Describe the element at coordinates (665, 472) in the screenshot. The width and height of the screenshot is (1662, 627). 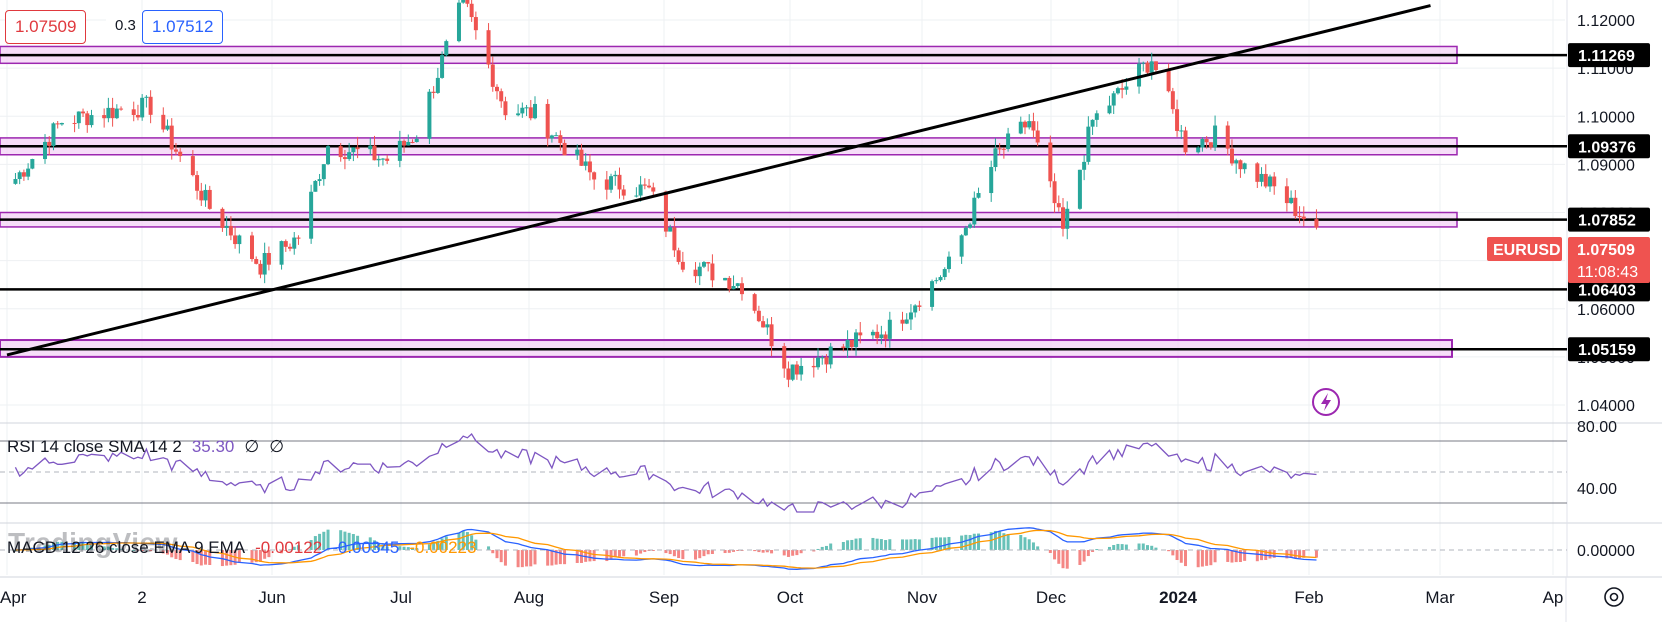
I see `rsi-line` at that location.